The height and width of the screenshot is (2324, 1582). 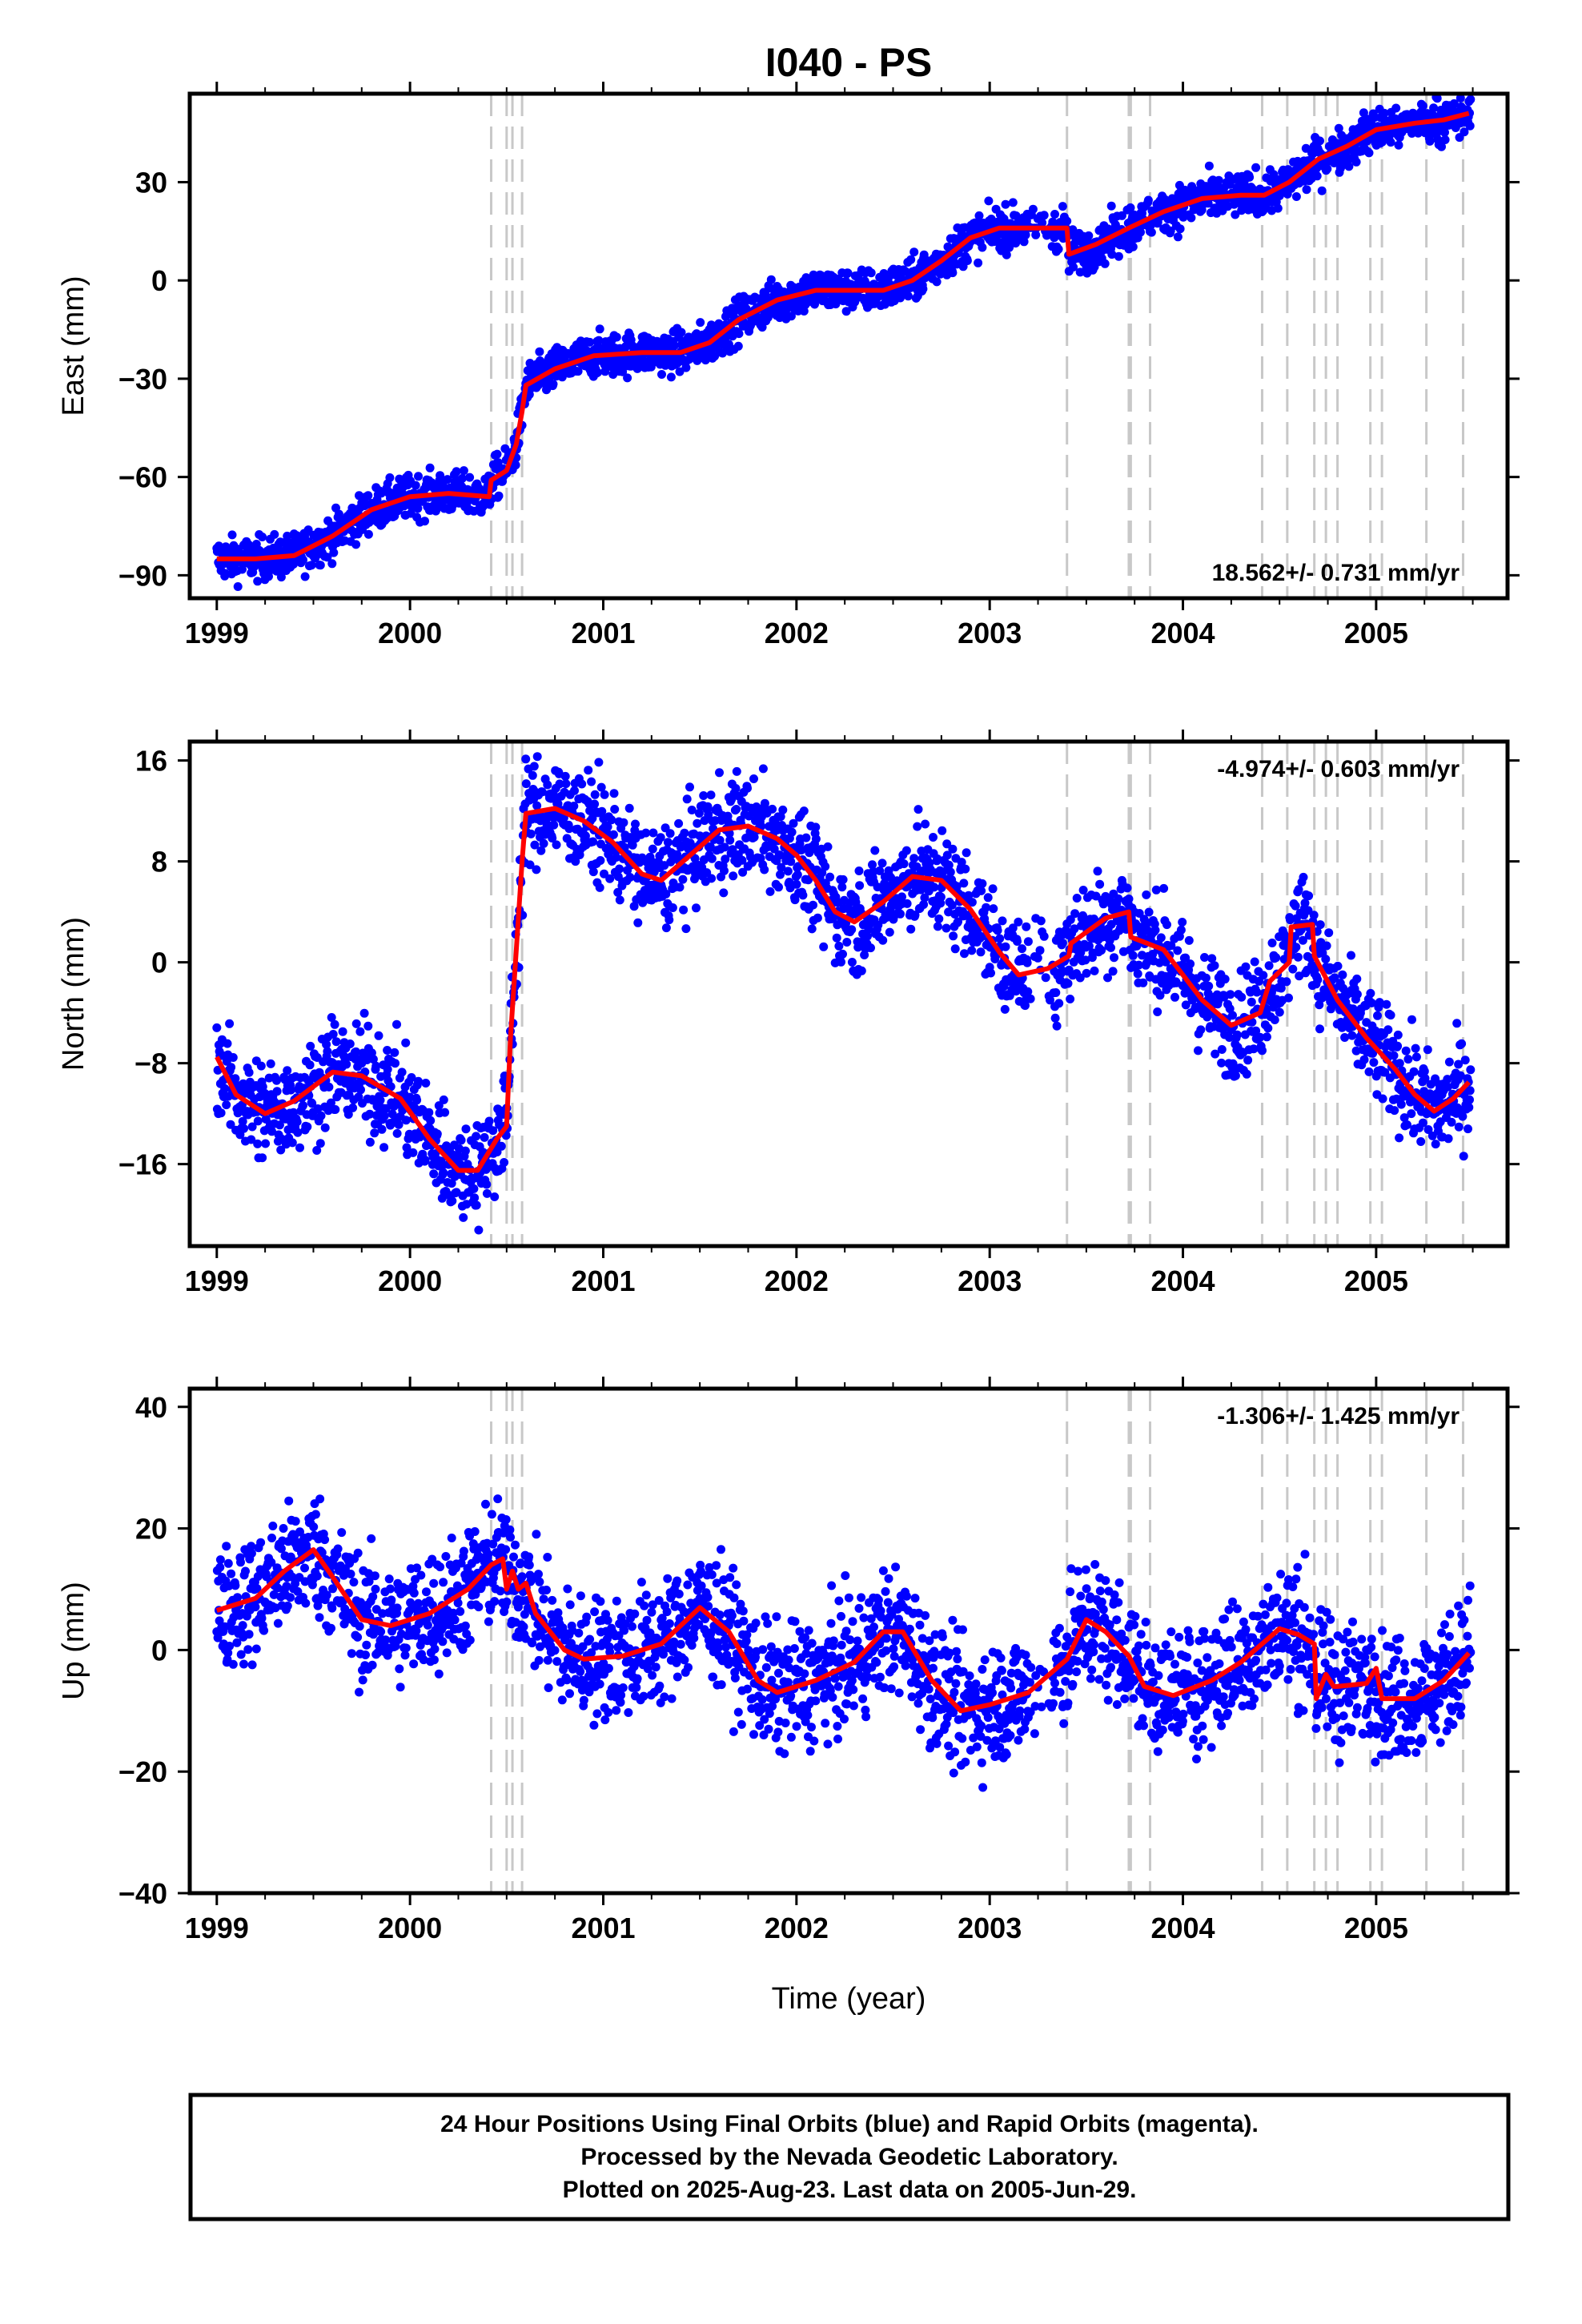 What do you see at coordinates (844, 1643) in the screenshot?
I see `up-position-points` at bounding box center [844, 1643].